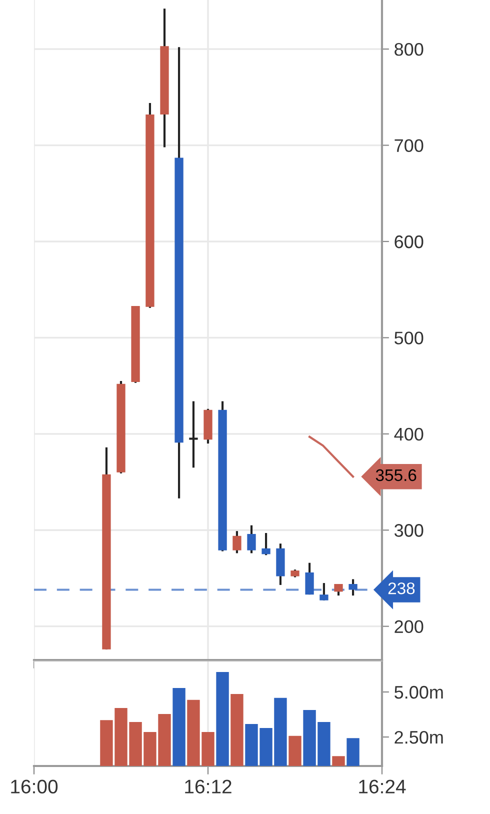 The image size is (490, 814). What do you see at coordinates (409, 530) in the screenshot?
I see `y-tick-label: 300` at bounding box center [409, 530].